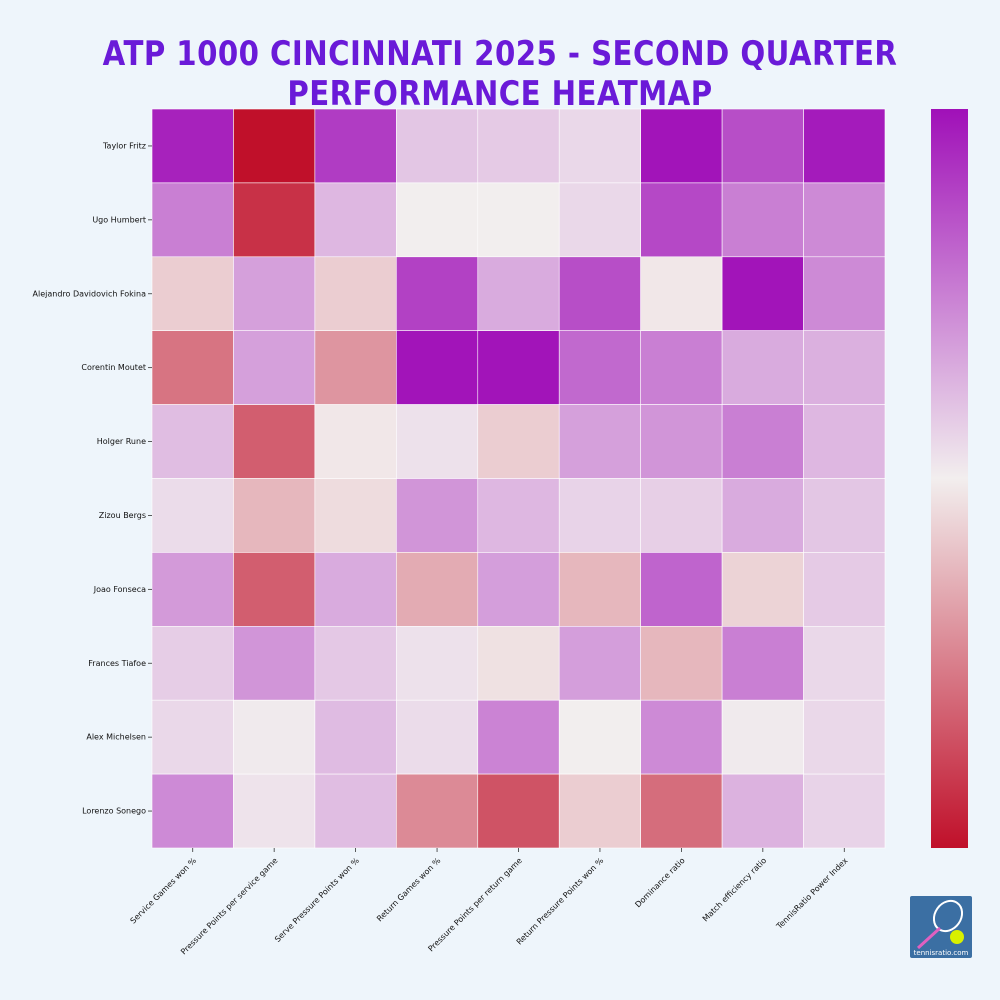  What do you see at coordinates (114, 811) in the screenshot?
I see `row-label: Lorenzo Sonego` at bounding box center [114, 811].